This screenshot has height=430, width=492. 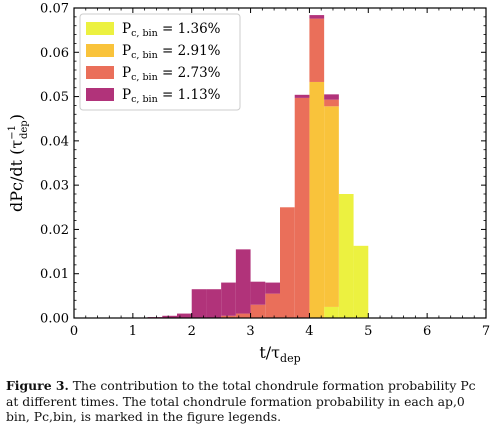 I want to click on y-tick-label: 0.00, so click(x=54, y=319).